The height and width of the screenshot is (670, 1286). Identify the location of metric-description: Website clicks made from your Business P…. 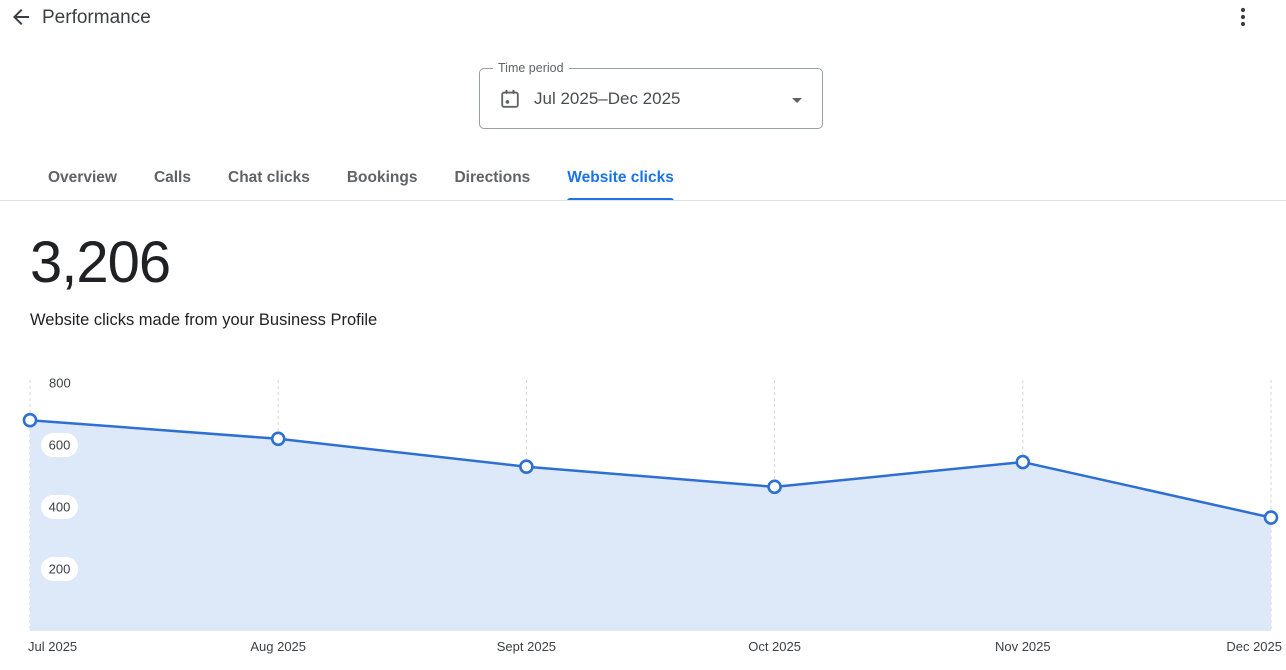
(204, 320).